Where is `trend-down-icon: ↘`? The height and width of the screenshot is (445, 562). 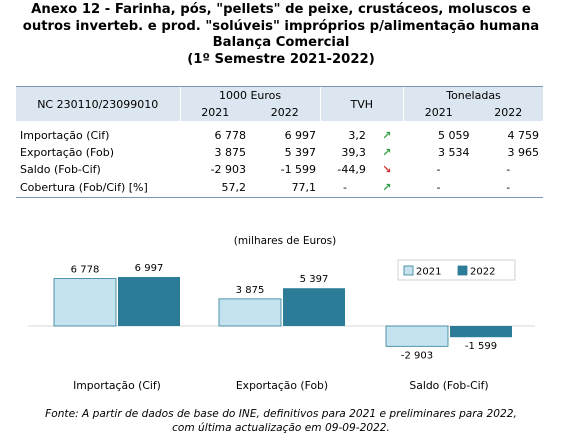 trend-down-icon: ↘ is located at coordinates (387, 169).